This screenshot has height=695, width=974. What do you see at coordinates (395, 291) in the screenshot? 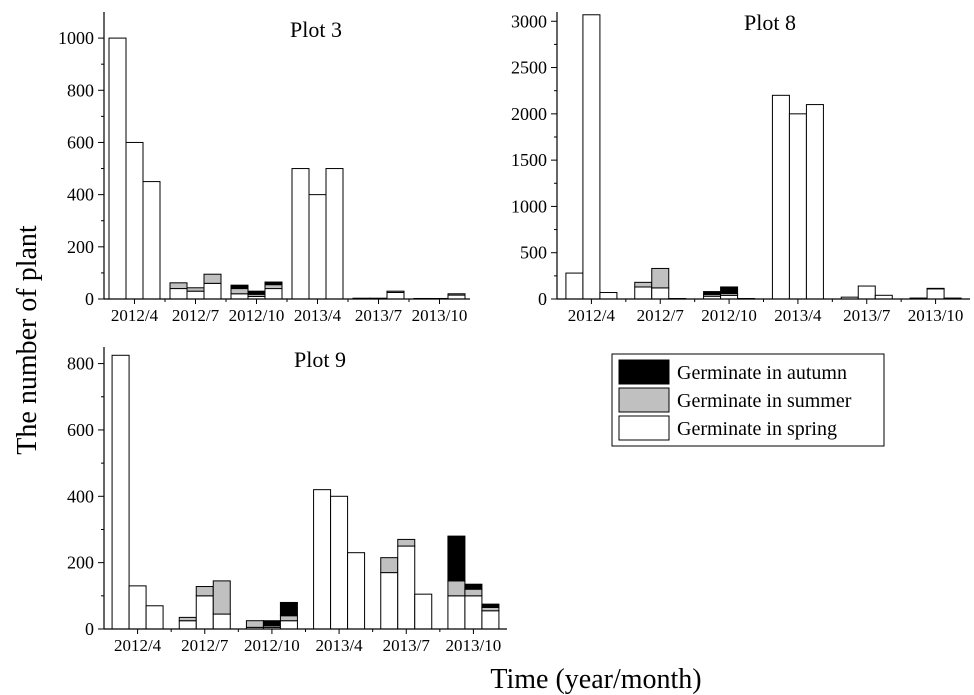
I see `bar-2013-7-3-s1` at bounding box center [395, 291].